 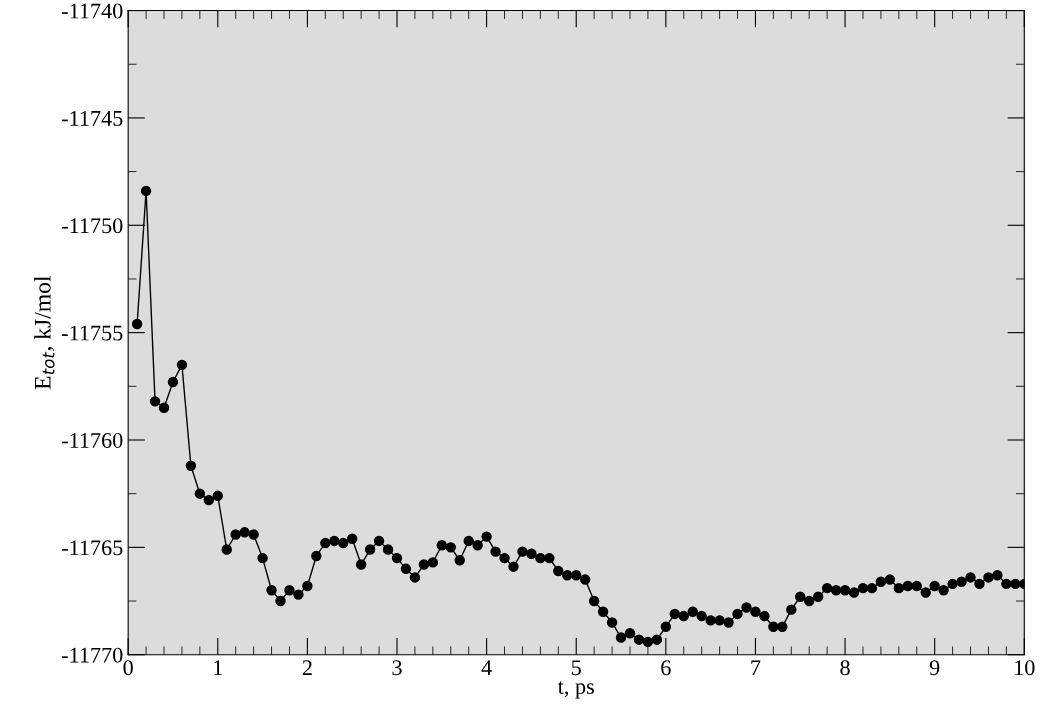 I want to click on y-tick-label: -11750, so click(x=92, y=226).